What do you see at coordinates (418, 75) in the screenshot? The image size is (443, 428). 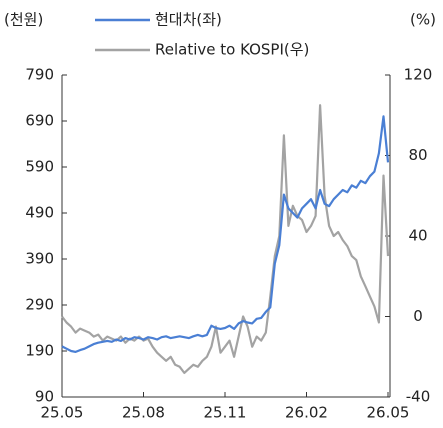 I see `y2-tick-label: 120` at bounding box center [418, 75].